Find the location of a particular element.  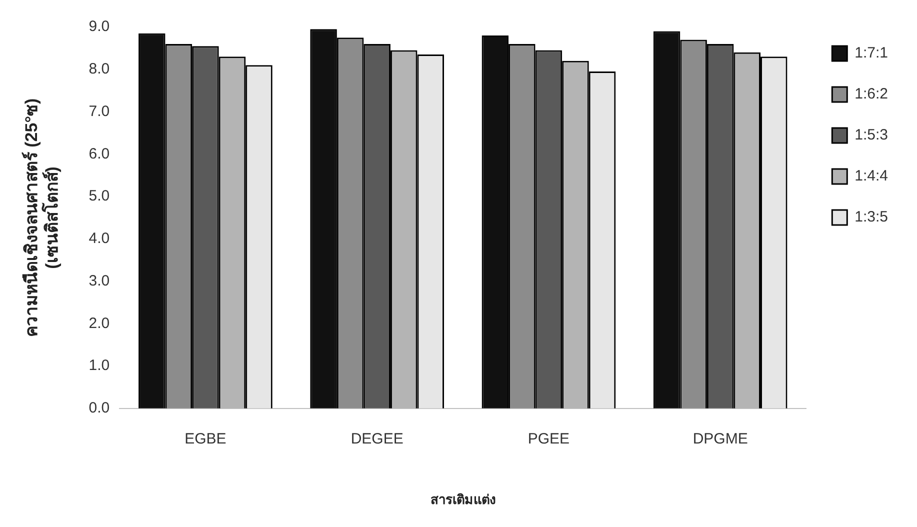

y-tick-label: 6.0 is located at coordinates (99, 153).